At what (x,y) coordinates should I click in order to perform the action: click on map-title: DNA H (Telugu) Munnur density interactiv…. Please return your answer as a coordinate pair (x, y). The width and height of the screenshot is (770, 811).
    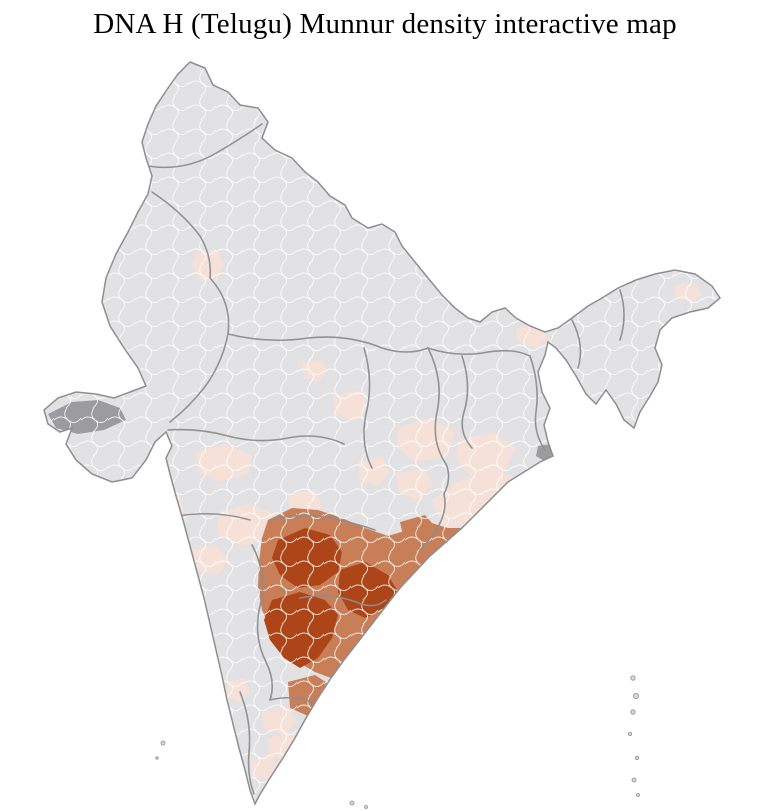
    Looking at the image, I should click on (385, 24).